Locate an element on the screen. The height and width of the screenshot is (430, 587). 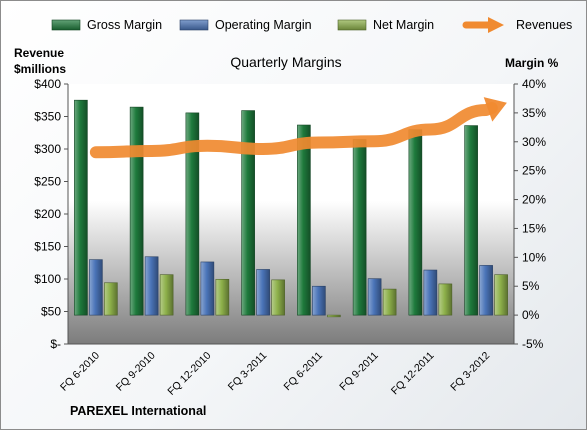
right-tick-label: -5% is located at coordinates (533, 344).